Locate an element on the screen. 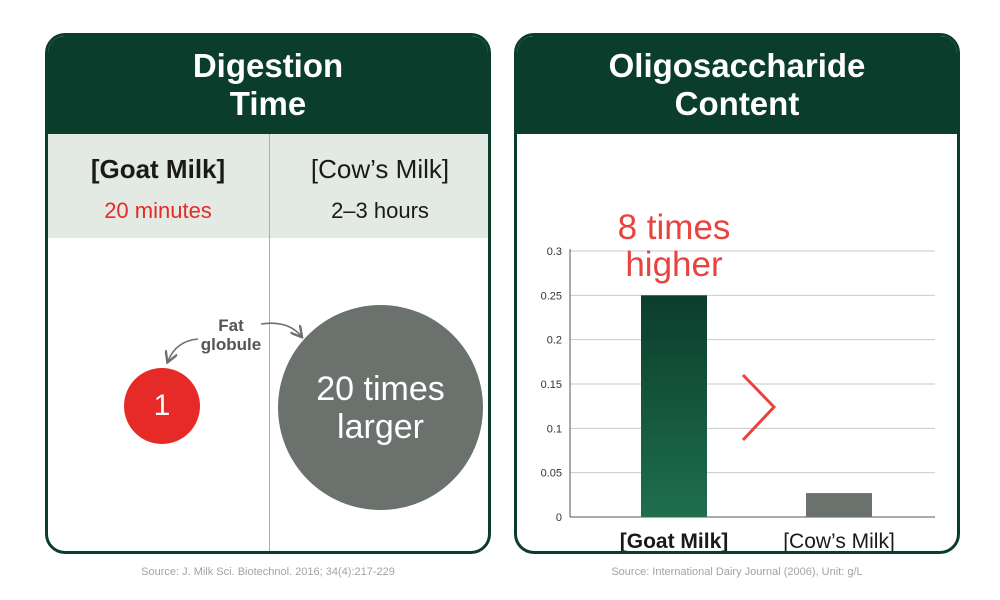 This screenshot has width=1000, height=600. goat-fat-globule-circle: 1 is located at coordinates (162, 406).